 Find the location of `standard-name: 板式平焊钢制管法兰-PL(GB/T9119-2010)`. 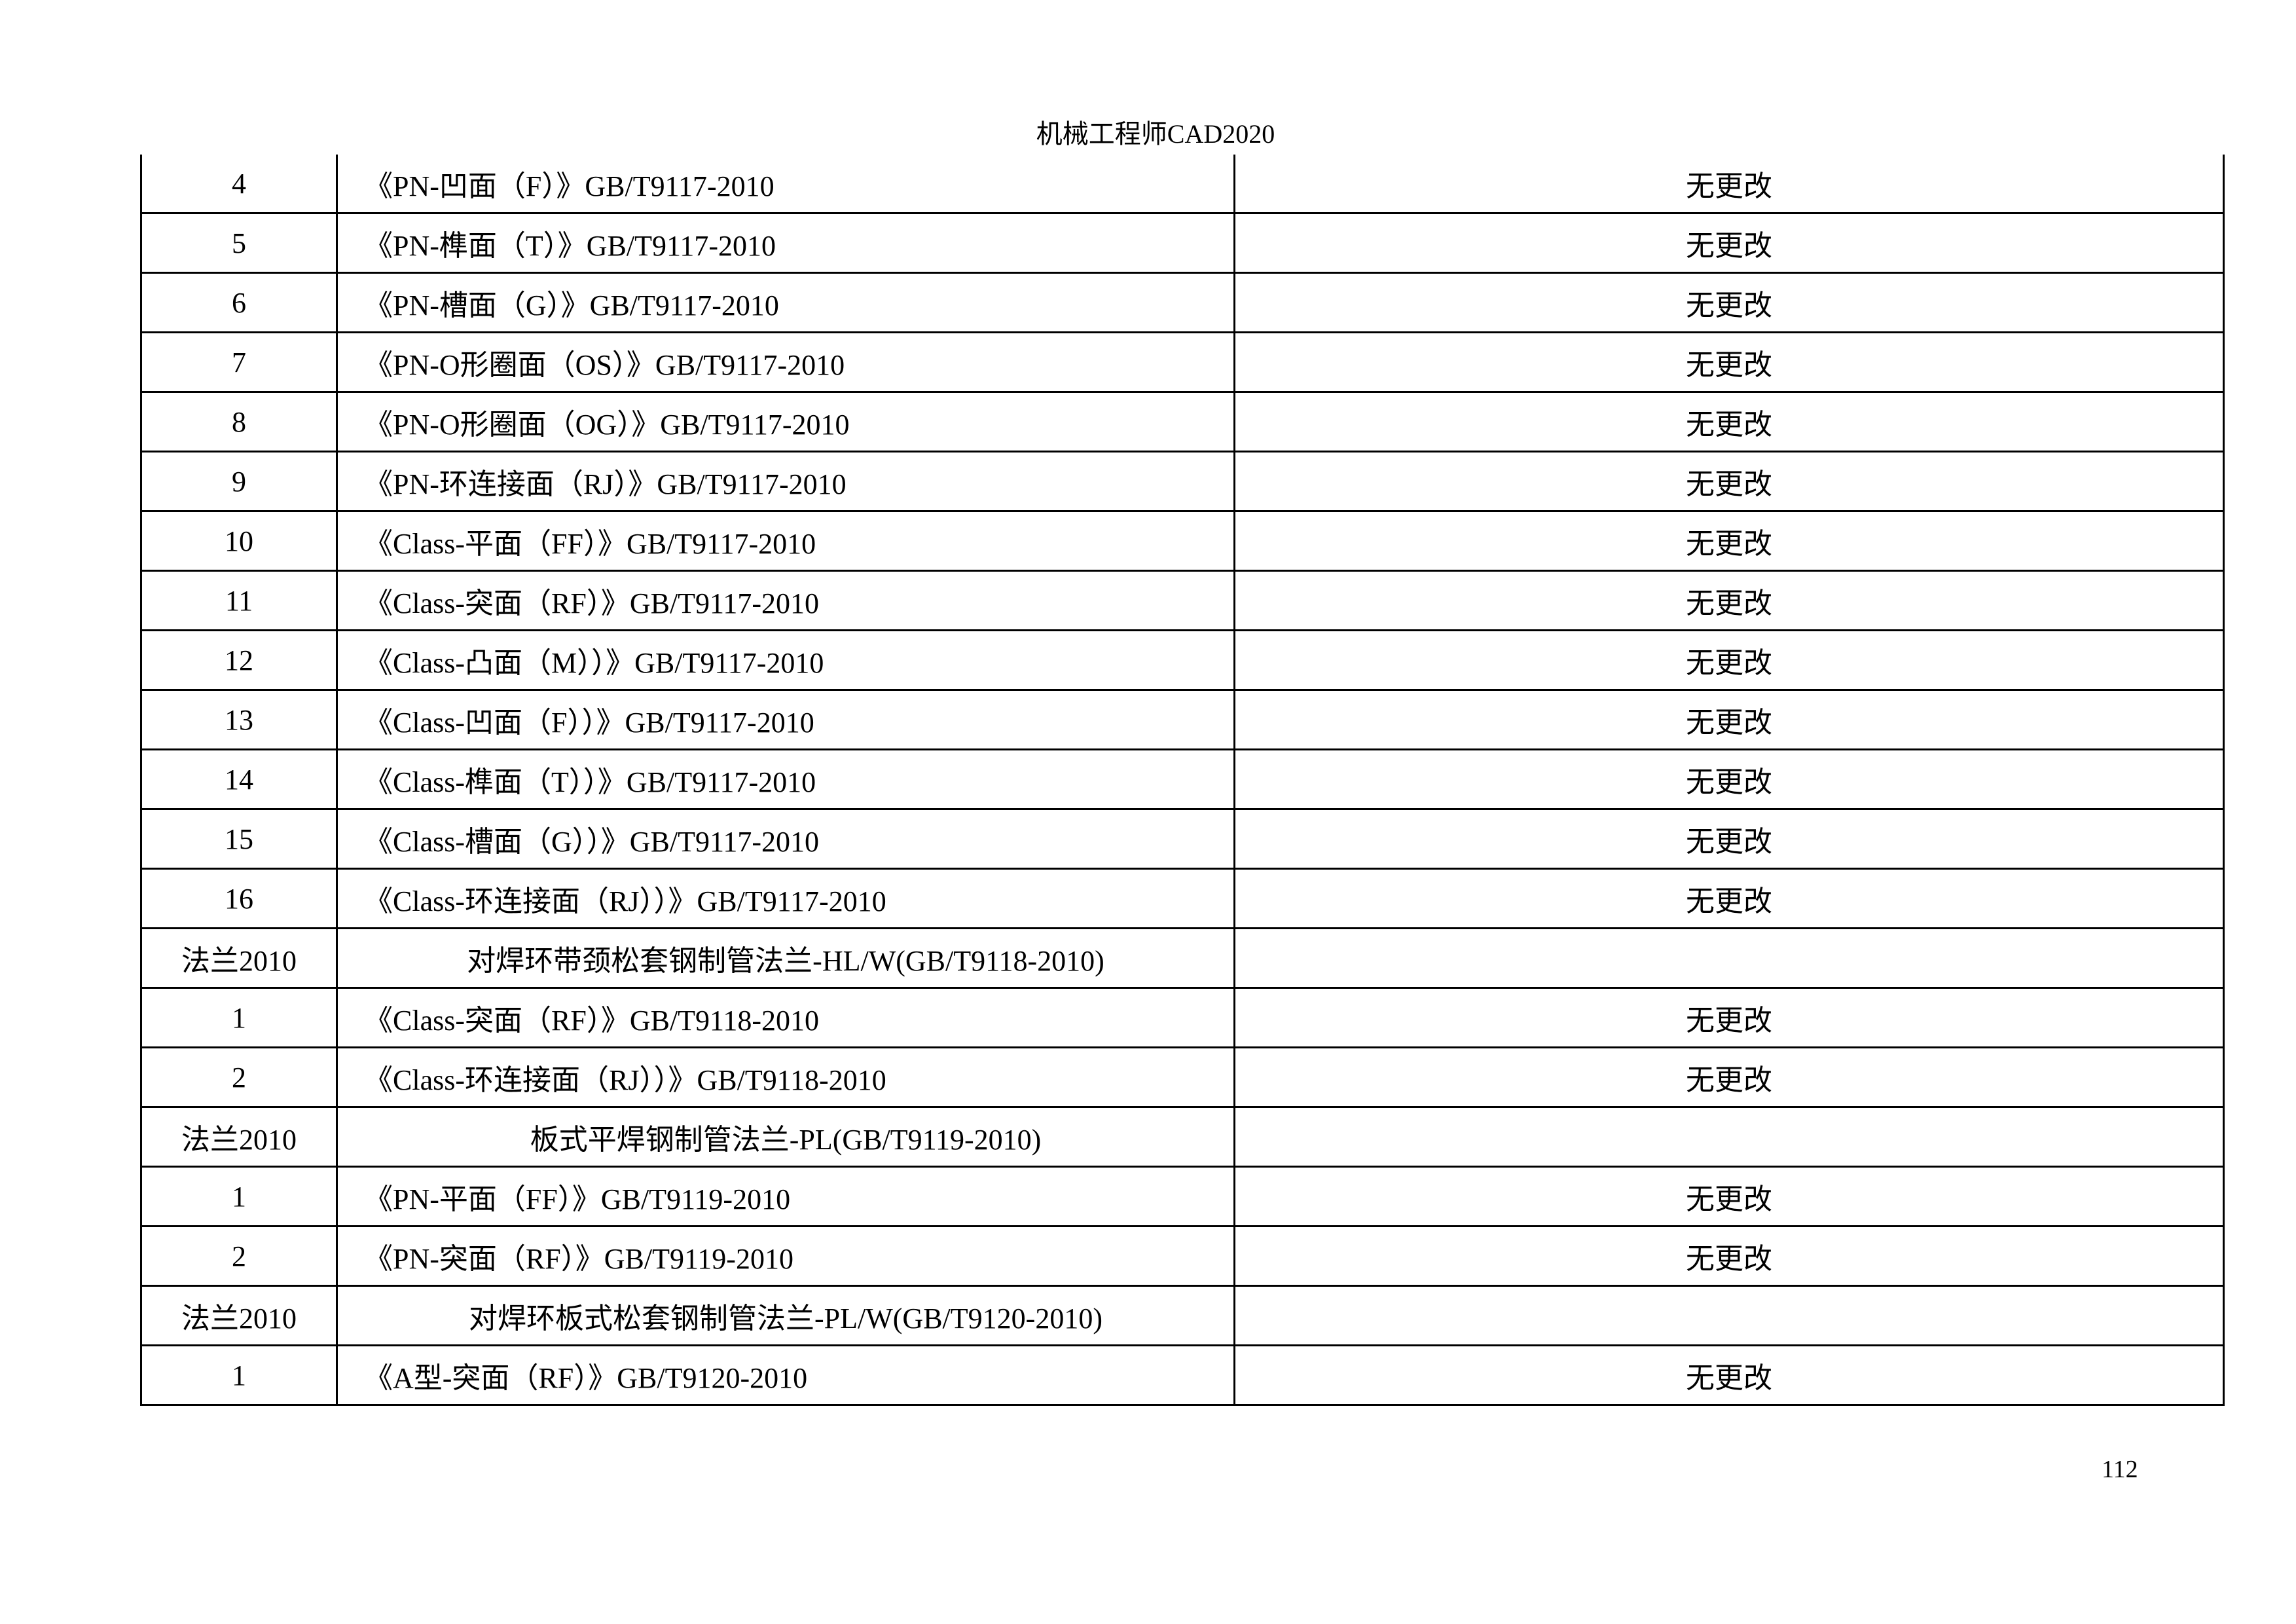

standard-name: 板式平焊钢制管法兰-PL(GB/T9119-2010) is located at coordinates (785, 1137).